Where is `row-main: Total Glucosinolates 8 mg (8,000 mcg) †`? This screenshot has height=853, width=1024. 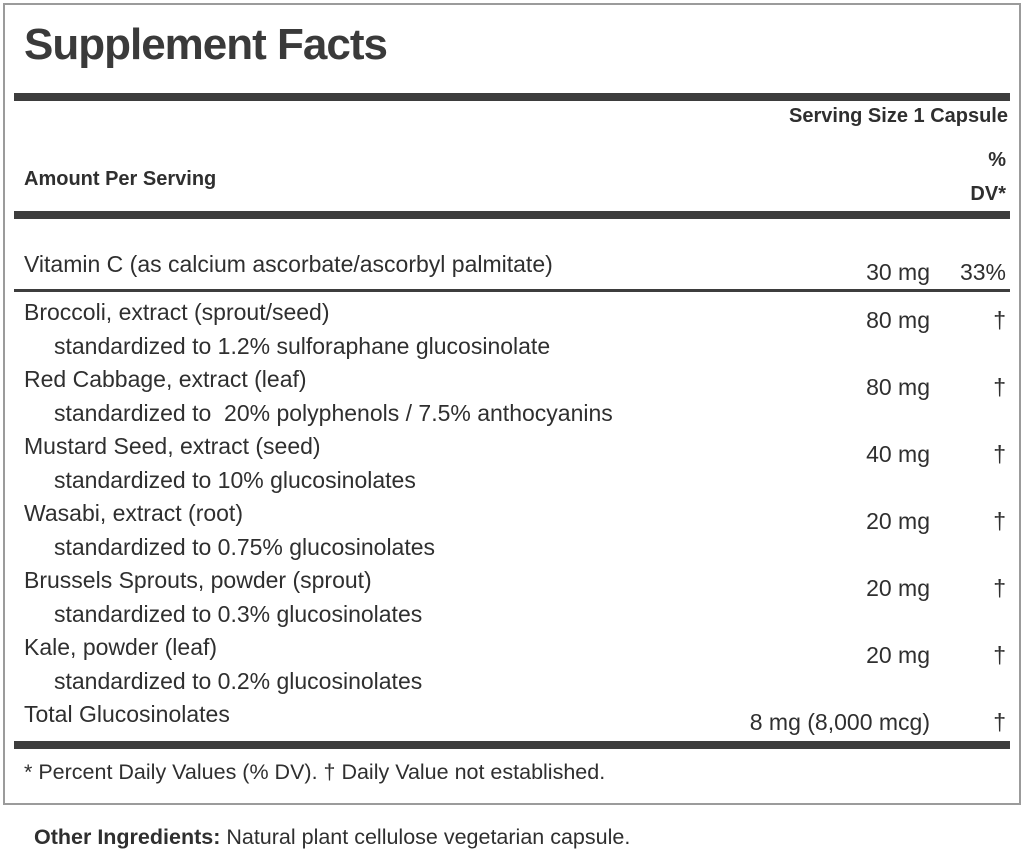
row-main: Total Glucosinolates 8 mg (8,000 mcg) † is located at coordinates (512, 718).